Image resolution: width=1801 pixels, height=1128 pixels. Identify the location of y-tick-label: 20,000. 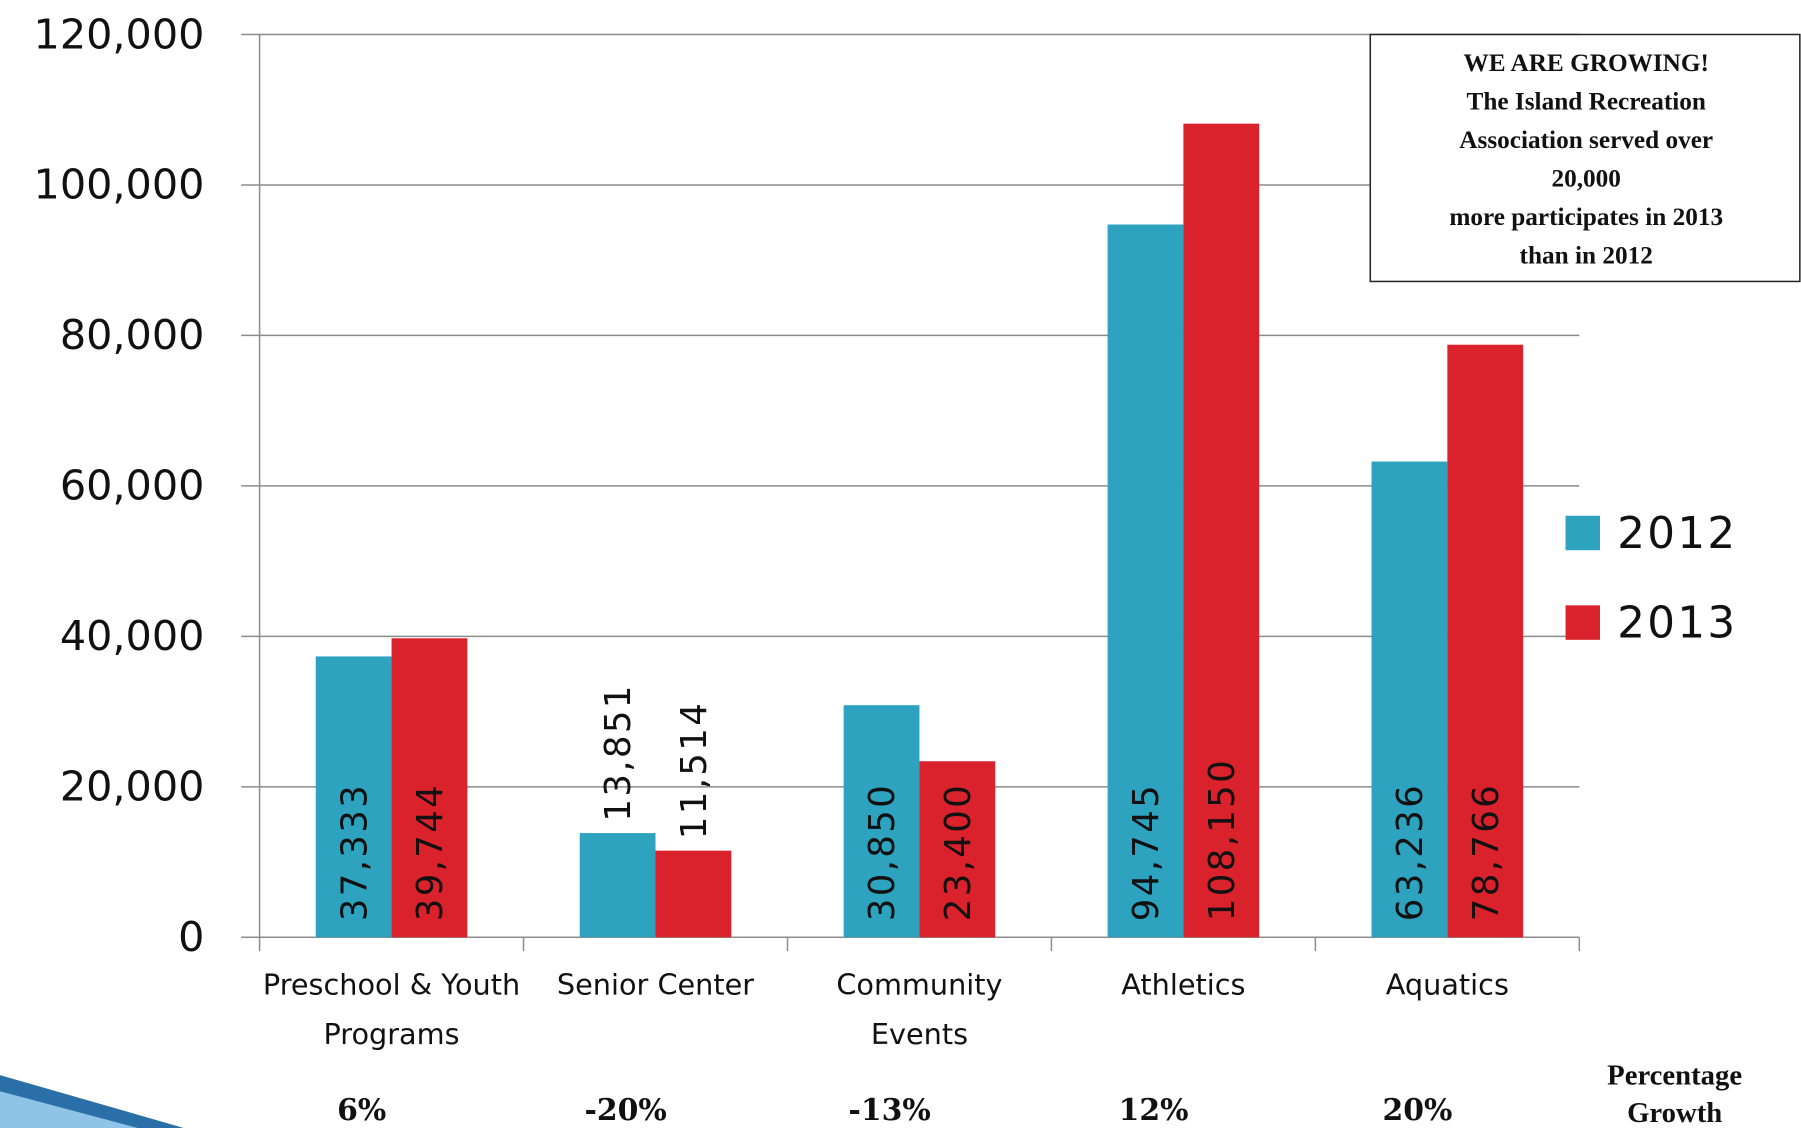
(132, 787).